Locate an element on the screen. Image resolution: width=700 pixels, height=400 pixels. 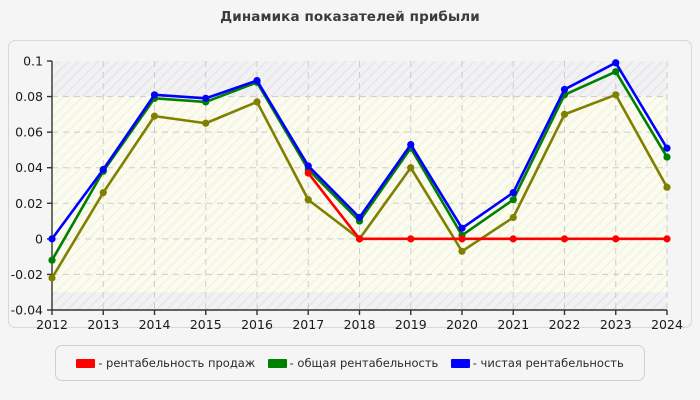
y-tick-label: -0.02 is located at coordinates (27, 274).